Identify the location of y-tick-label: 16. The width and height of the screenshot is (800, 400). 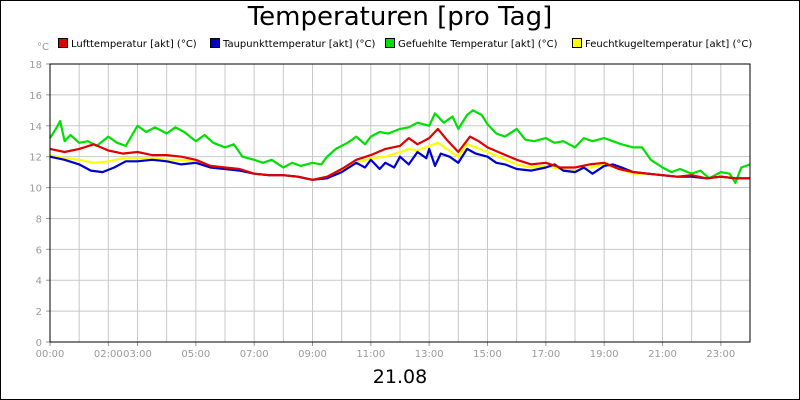
(35, 96).